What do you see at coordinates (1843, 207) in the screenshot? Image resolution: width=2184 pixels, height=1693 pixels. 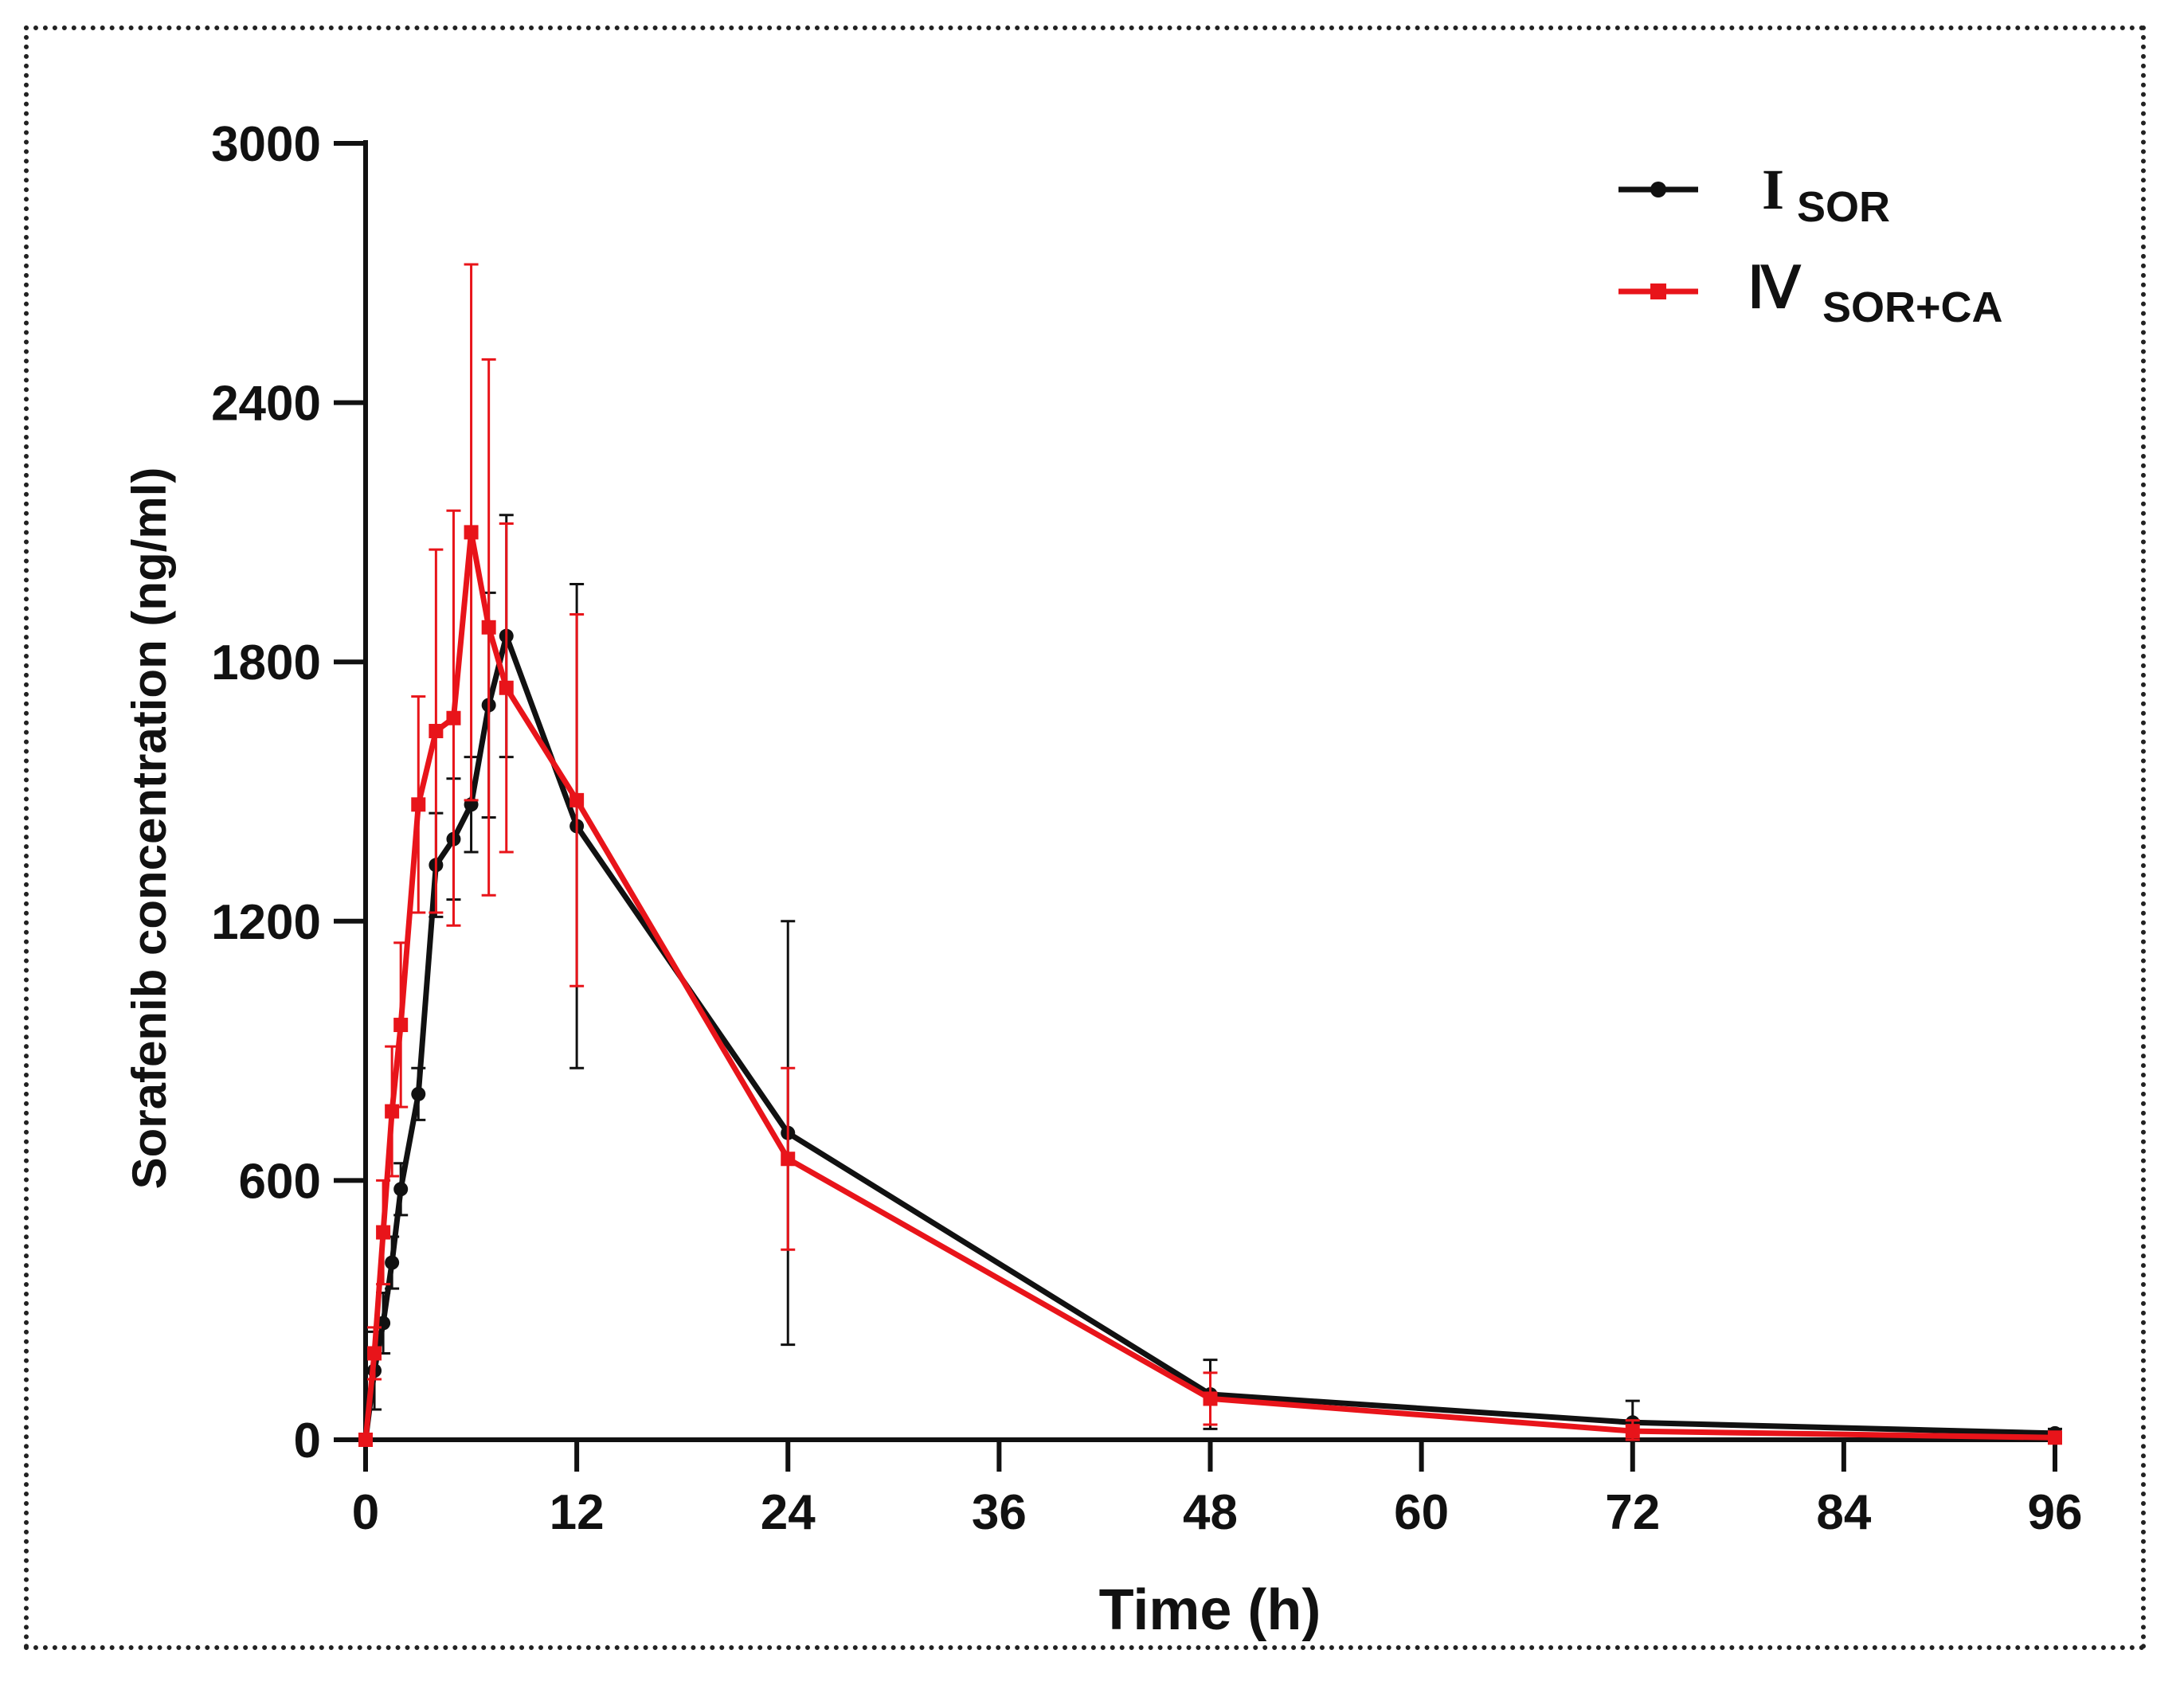 I see `legend-subscript-series-1: SOR` at bounding box center [1843, 207].